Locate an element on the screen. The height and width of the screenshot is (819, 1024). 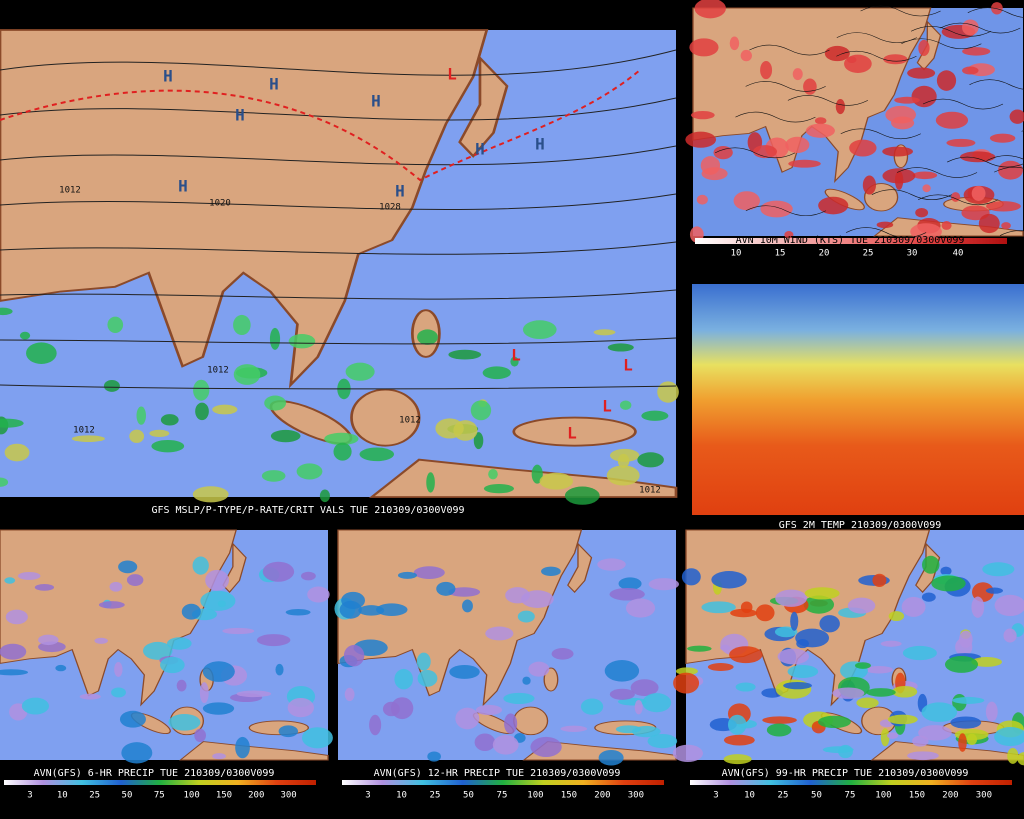
scale-label: 10 is located at coordinates (62, 796).